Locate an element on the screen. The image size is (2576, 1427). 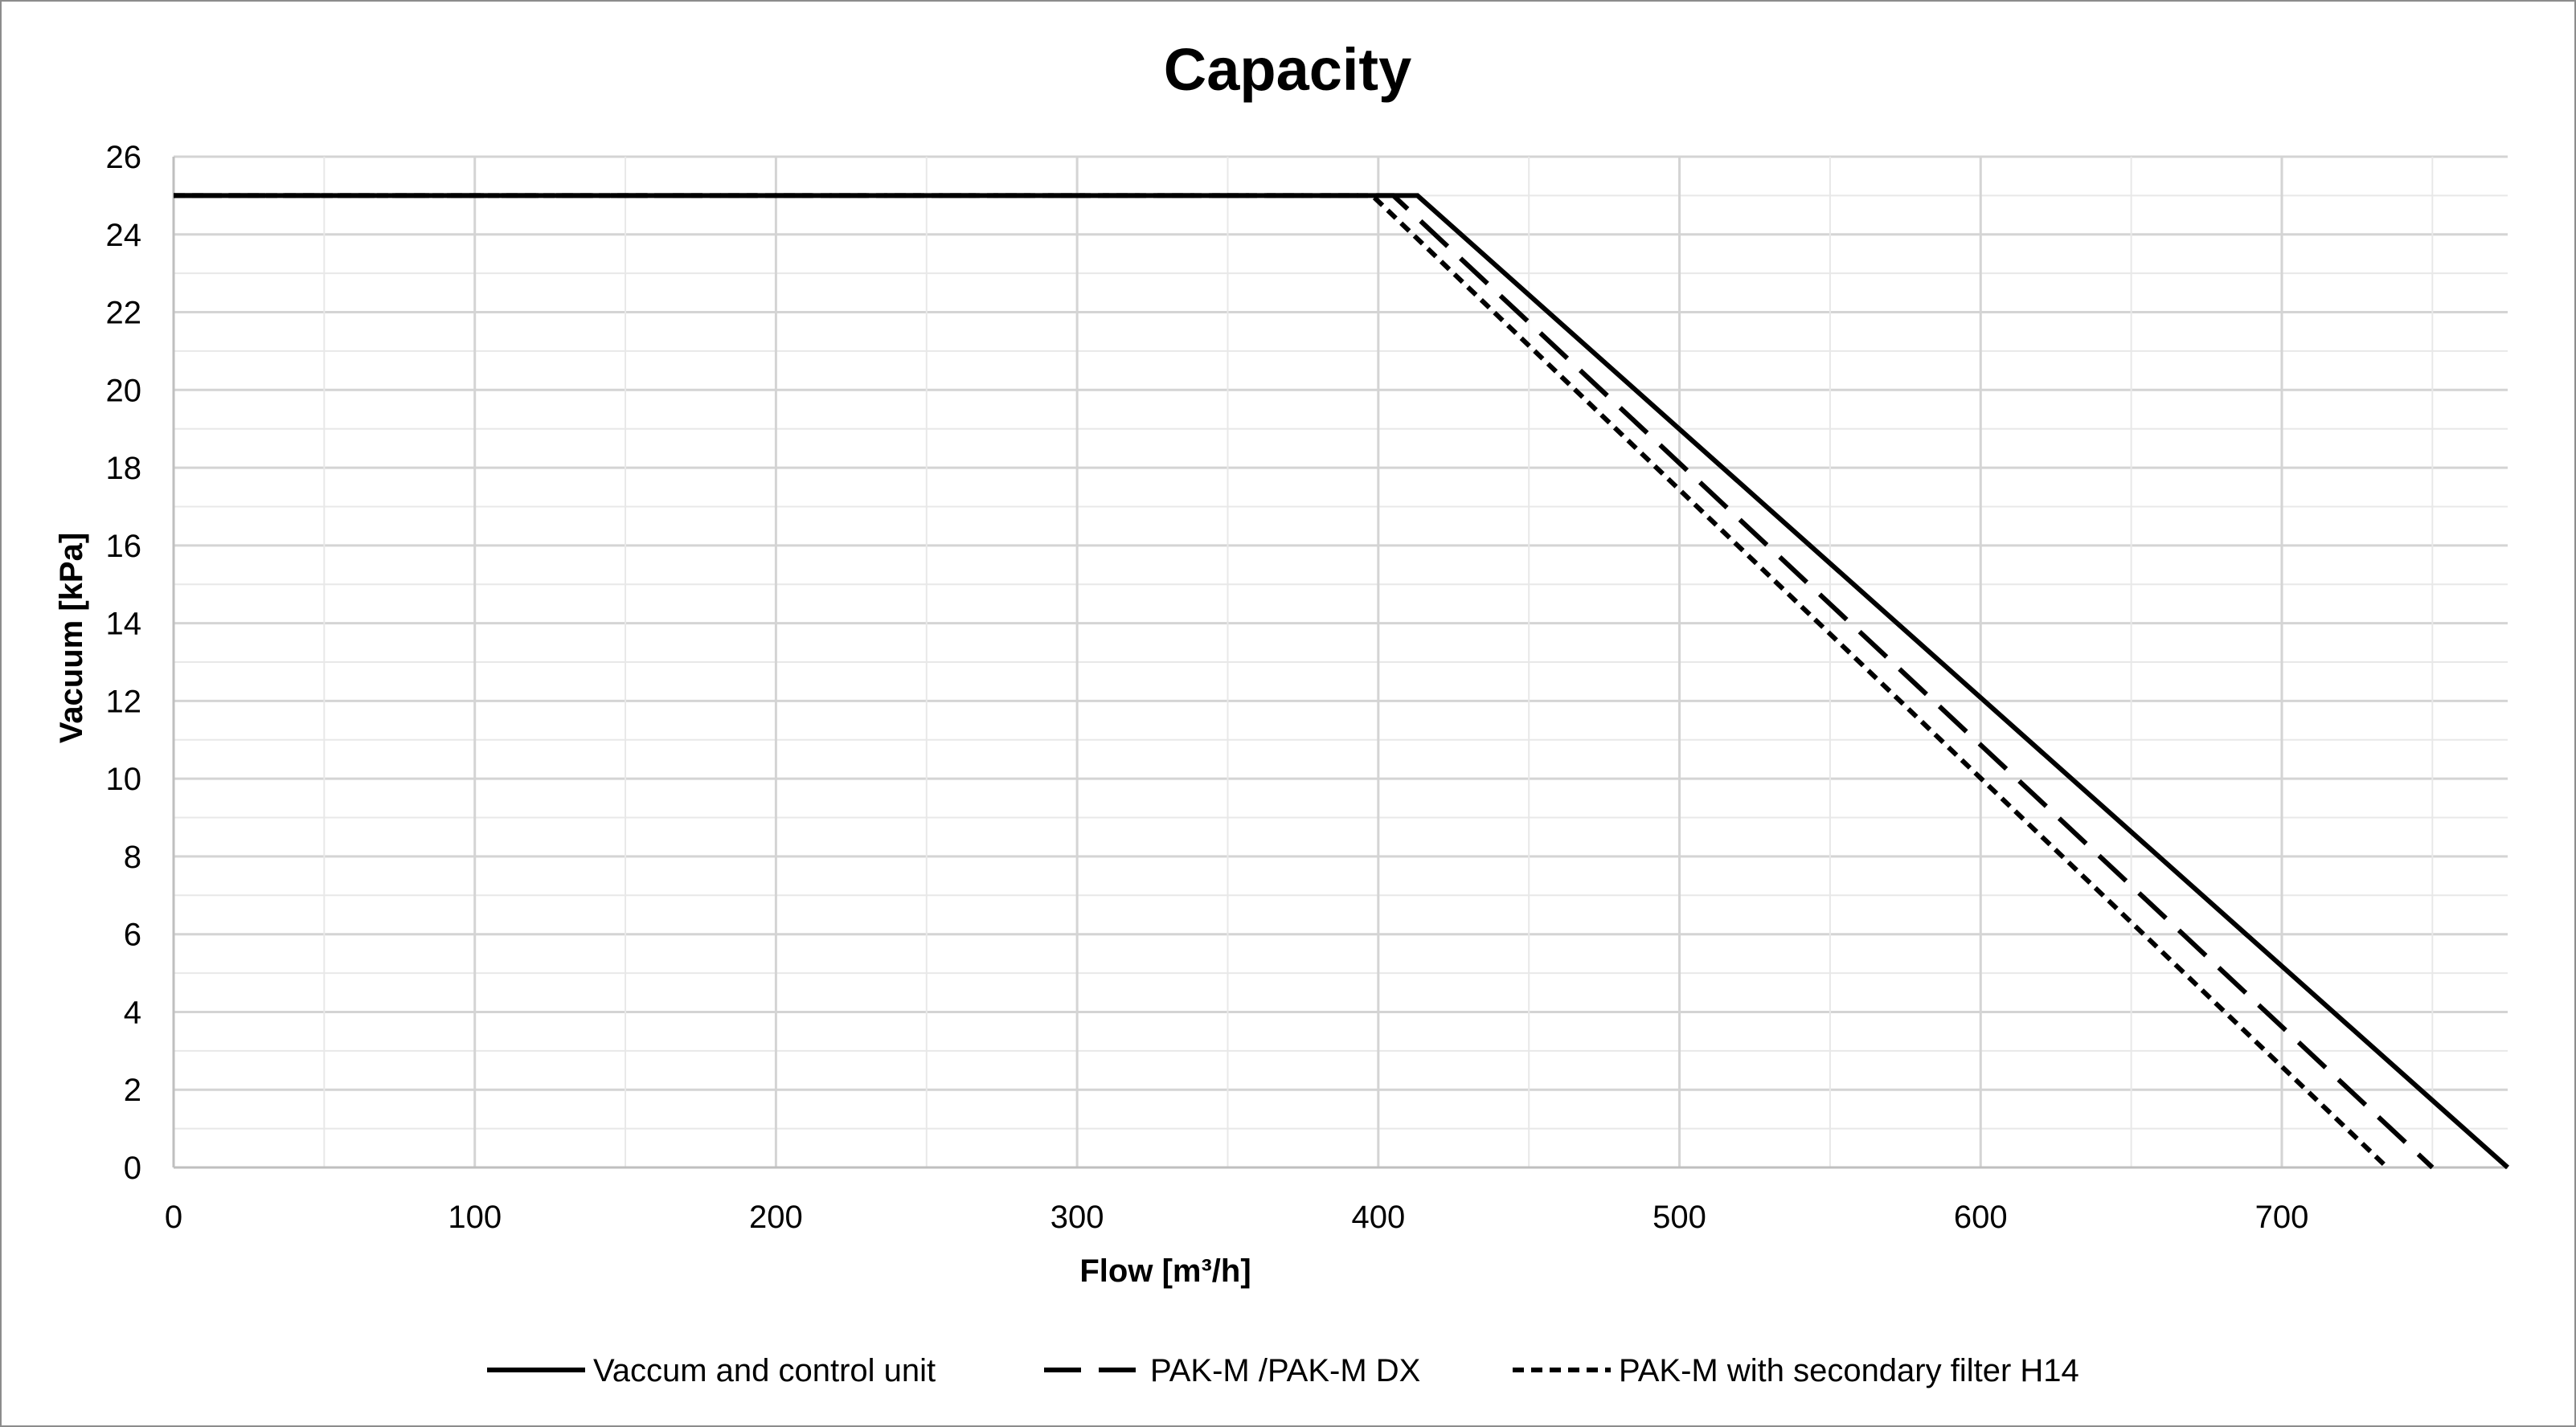
legend-item: PAK-M with secondary filter H14 is located at coordinates (1796, 1370).